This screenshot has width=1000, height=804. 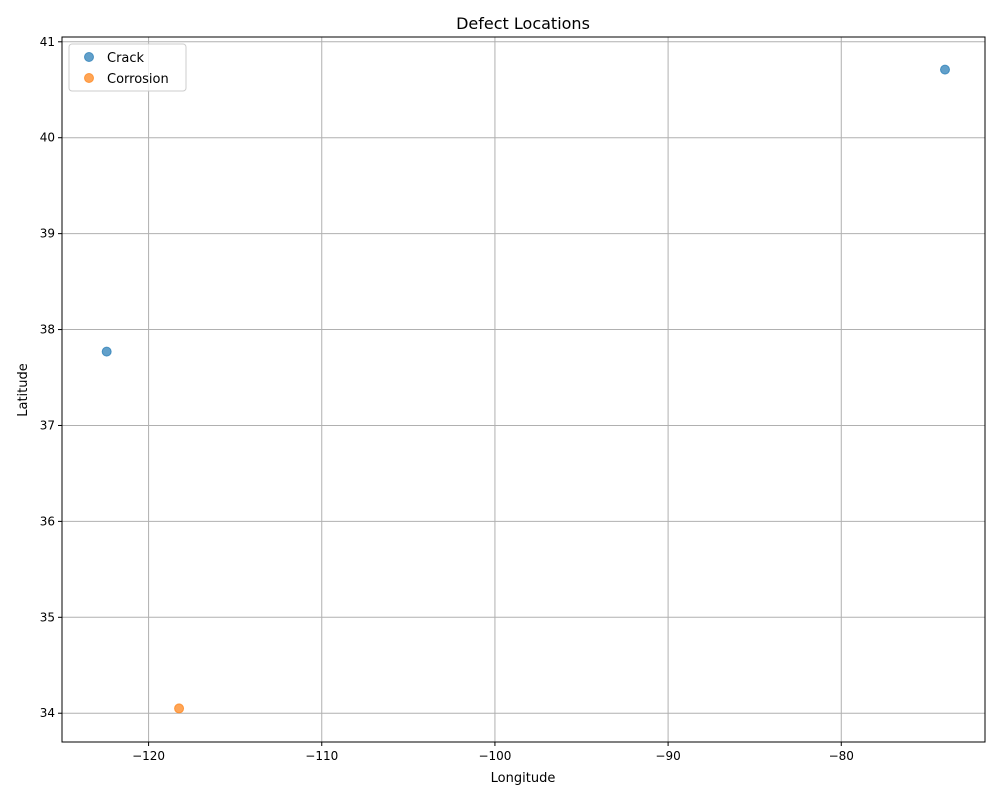 What do you see at coordinates (47, 425) in the screenshot?
I see `y-tick-label: 37` at bounding box center [47, 425].